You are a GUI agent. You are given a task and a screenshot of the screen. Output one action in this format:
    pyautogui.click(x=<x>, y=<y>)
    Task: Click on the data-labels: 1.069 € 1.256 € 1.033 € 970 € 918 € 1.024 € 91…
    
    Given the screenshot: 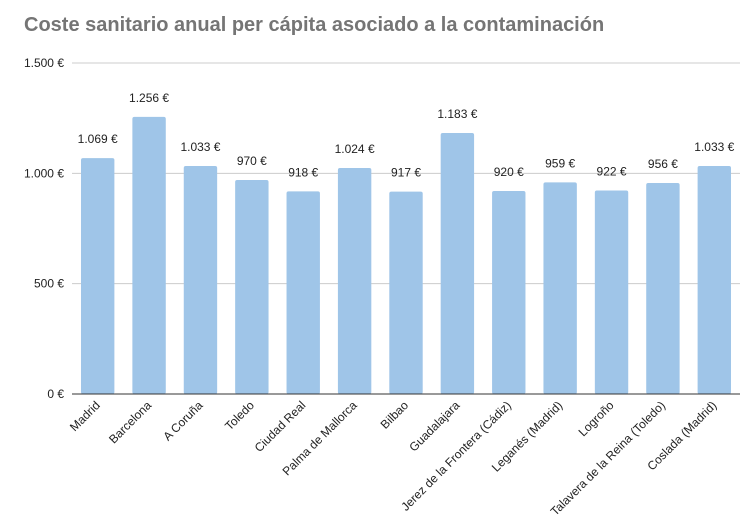 What is the action you would take?
    pyautogui.click(x=406, y=135)
    